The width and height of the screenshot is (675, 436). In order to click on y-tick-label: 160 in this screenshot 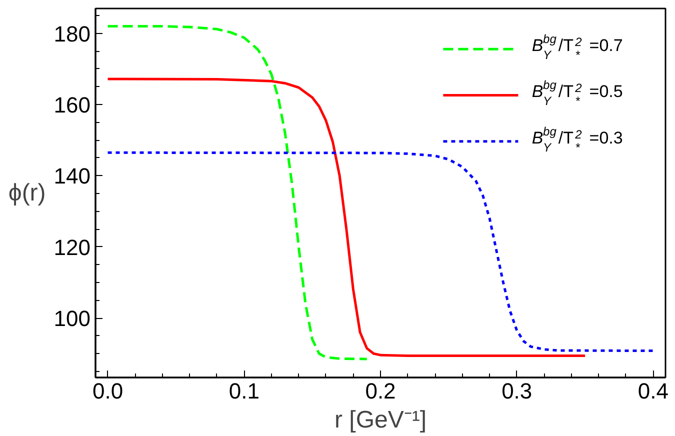, I will do `click(72, 105)`.